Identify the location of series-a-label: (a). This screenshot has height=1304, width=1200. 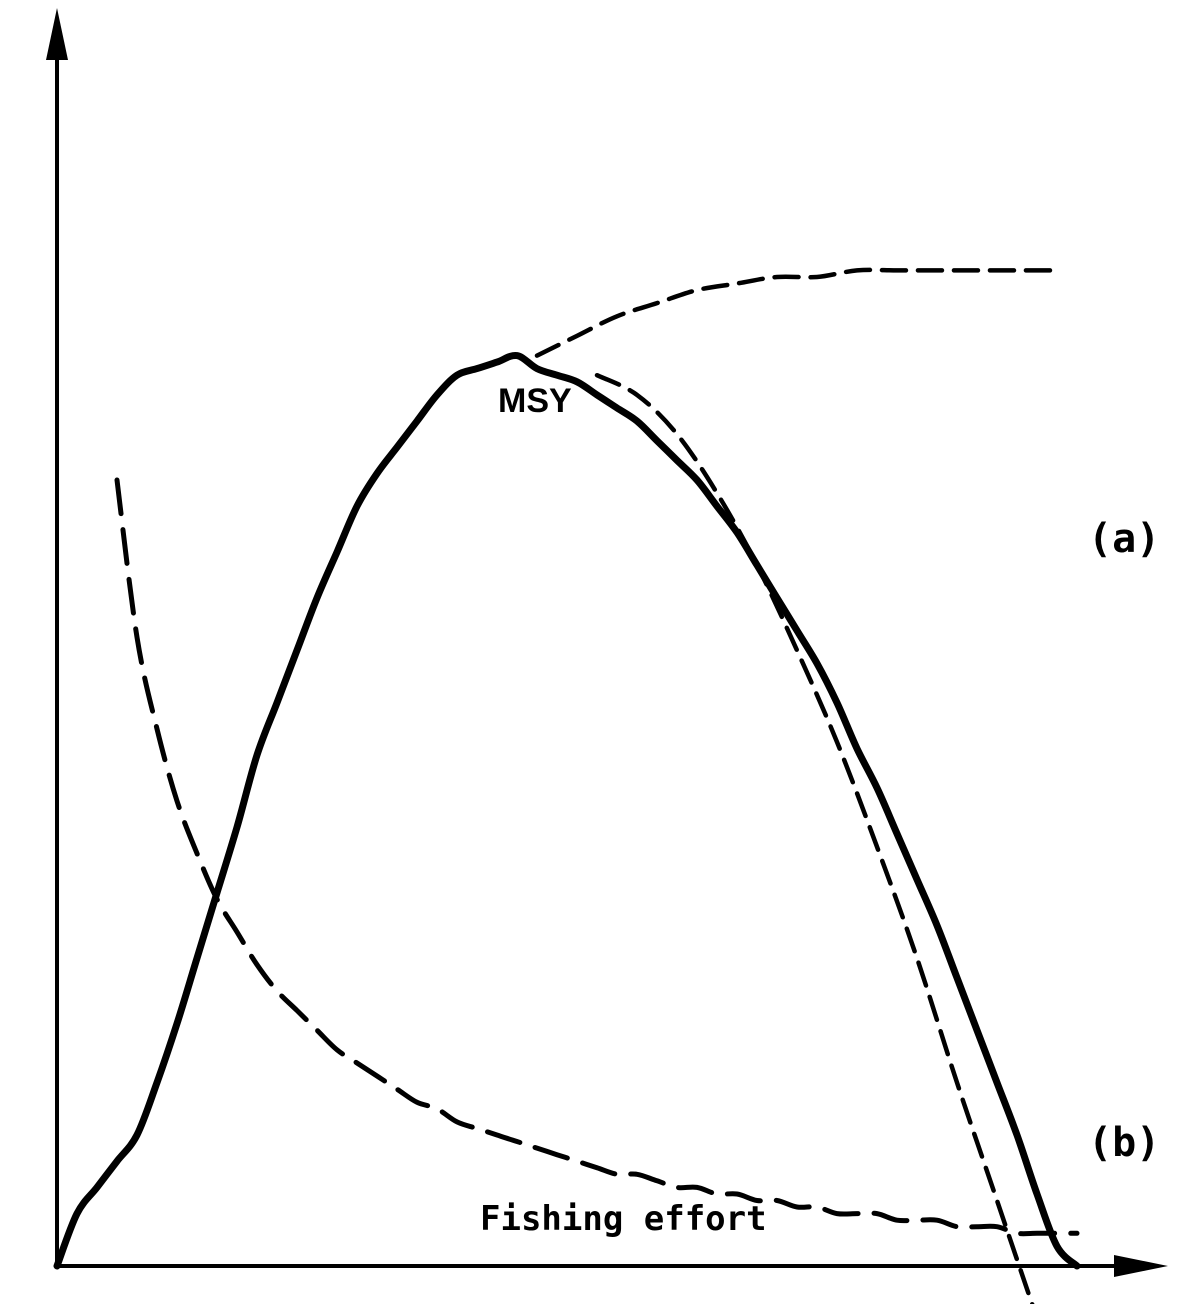
(1124, 539).